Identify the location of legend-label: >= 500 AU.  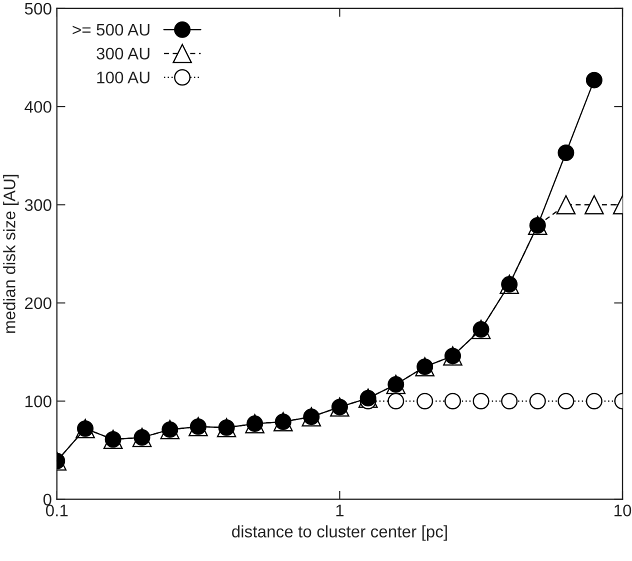
(111, 30).